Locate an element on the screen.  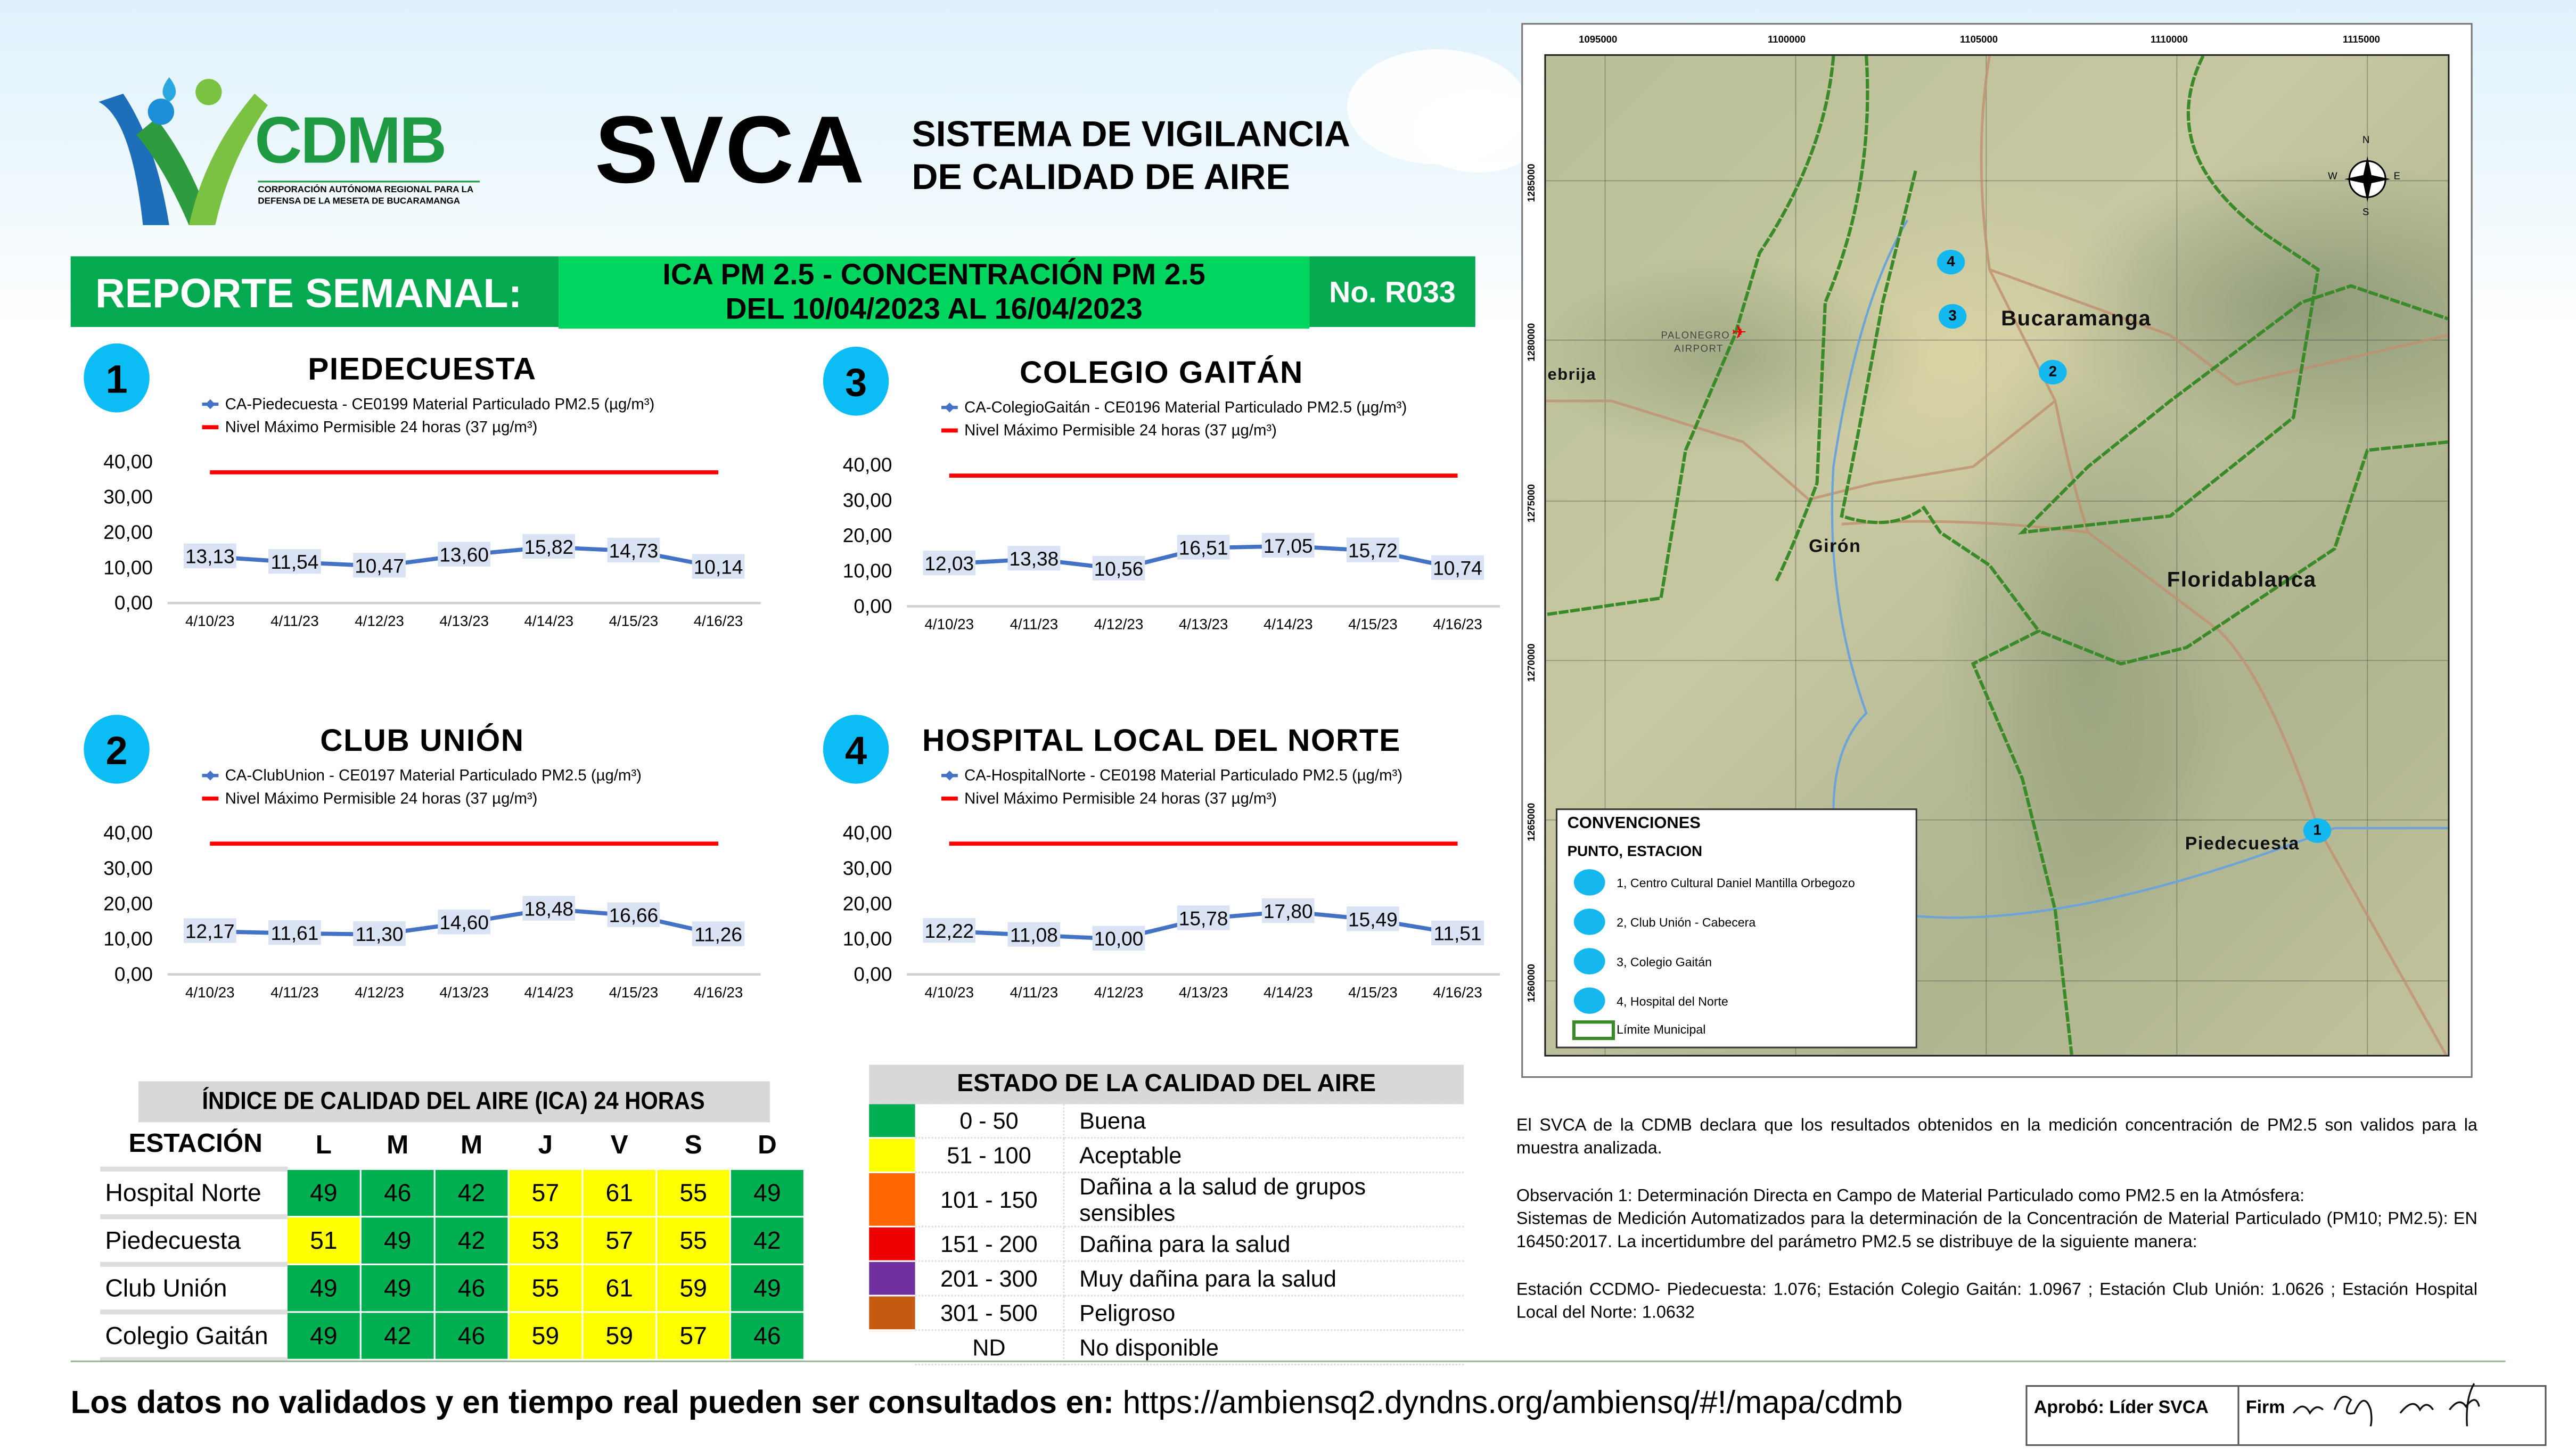
x-tick-label: 4/16/23 is located at coordinates (1457, 992).